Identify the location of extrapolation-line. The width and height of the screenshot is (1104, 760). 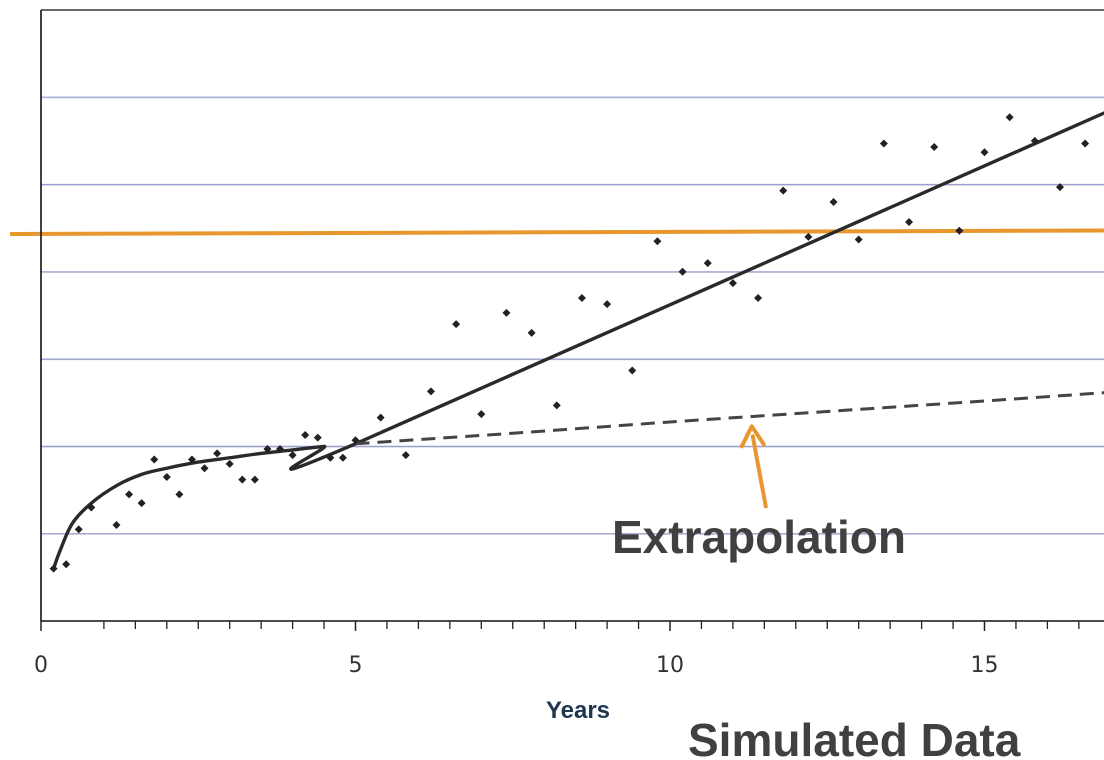
(729, 418).